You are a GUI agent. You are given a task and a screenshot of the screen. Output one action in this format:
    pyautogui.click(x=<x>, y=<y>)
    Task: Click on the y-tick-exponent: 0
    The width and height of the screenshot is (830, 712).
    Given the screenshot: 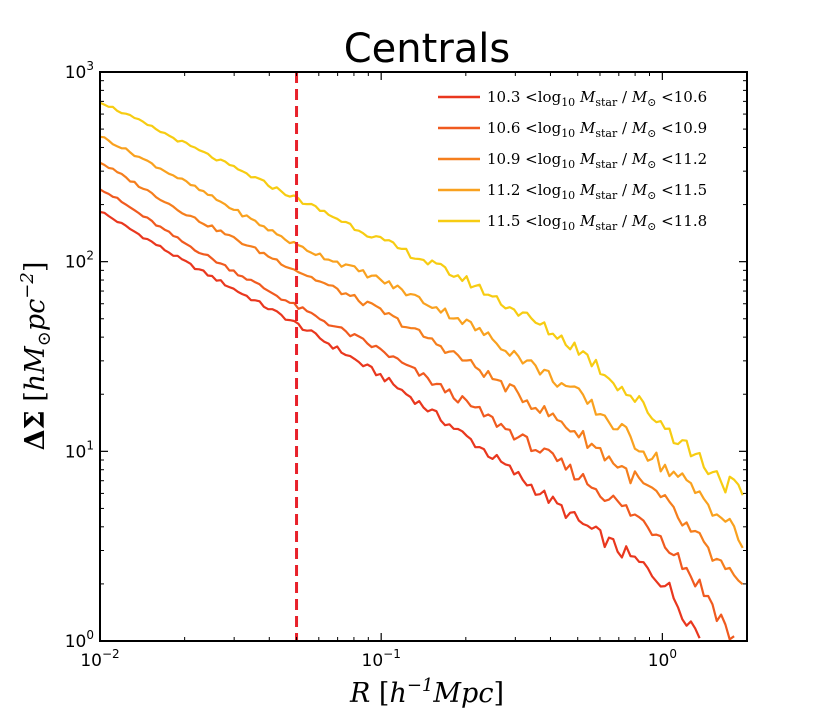 What is the action you would take?
    pyautogui.click(x=90, y=635)
    